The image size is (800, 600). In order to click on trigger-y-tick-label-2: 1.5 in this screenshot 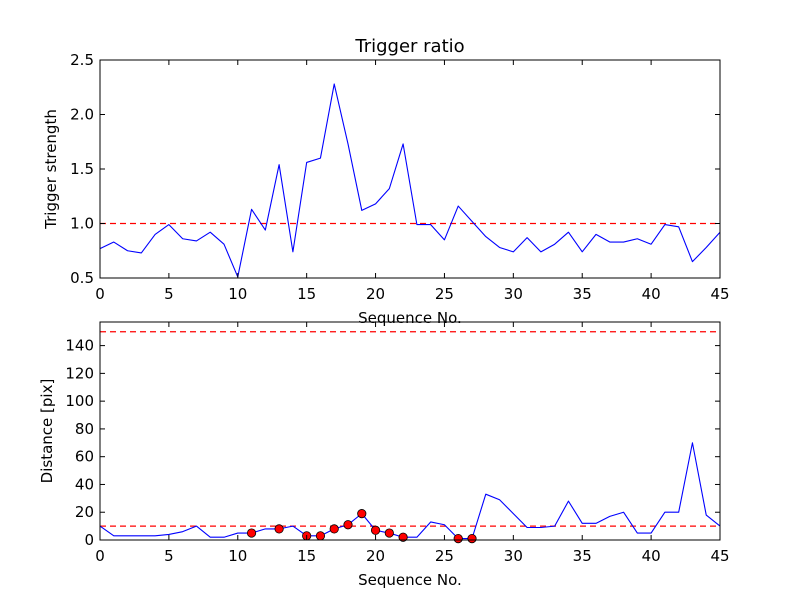, I will do `click(82, 169)`.